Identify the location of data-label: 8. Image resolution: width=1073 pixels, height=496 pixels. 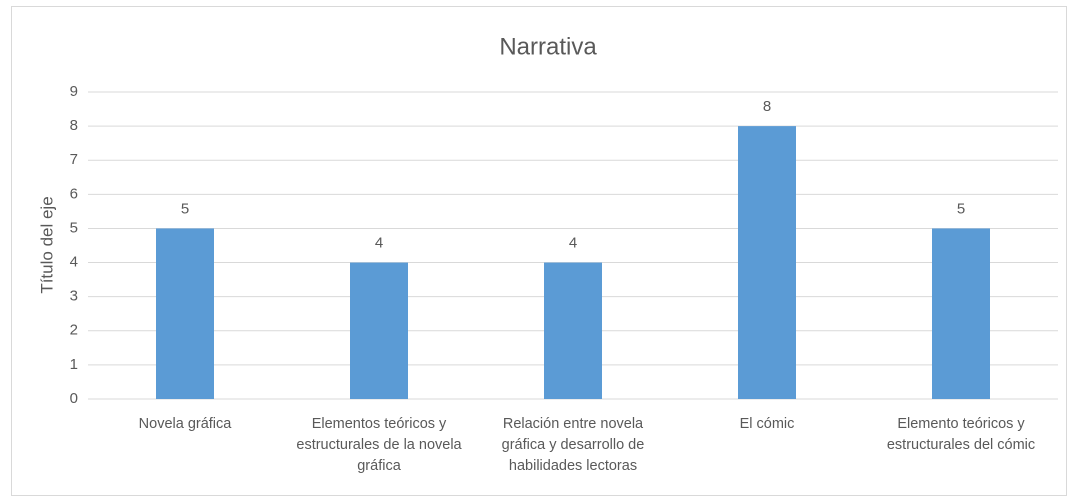
(767, 106).